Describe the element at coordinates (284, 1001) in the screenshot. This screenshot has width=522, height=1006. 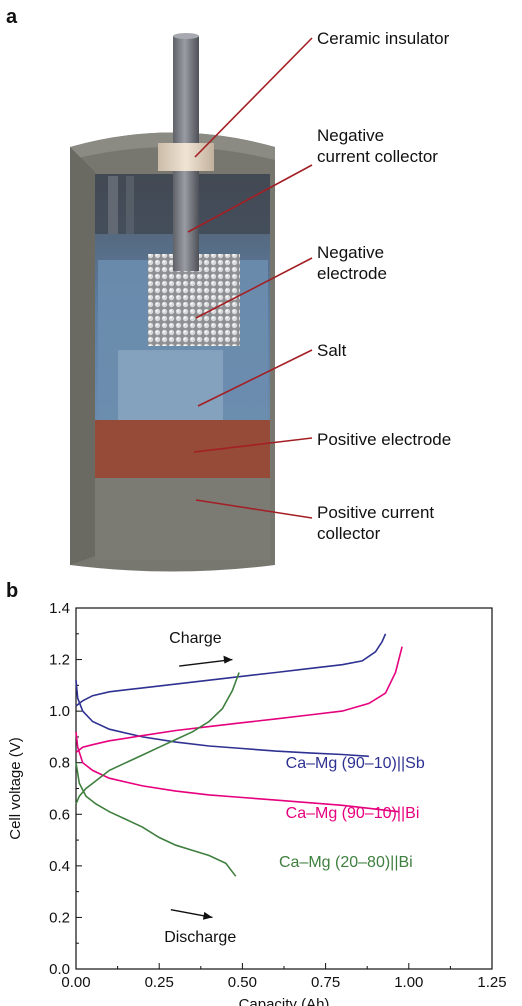
I see `x-axis-title: Capacity (Ah)` at that location.